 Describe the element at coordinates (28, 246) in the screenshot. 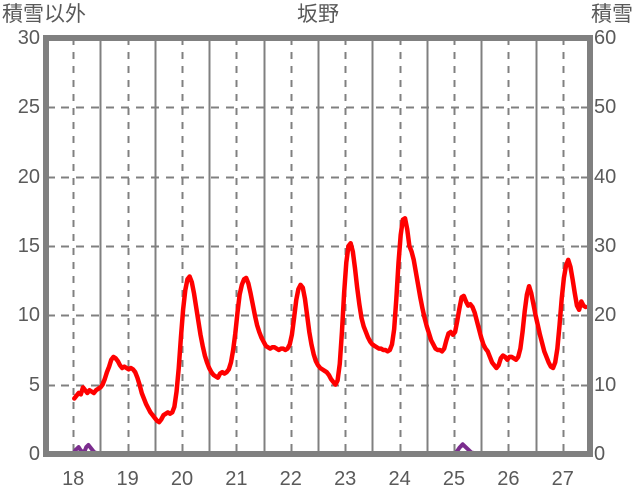

I see `left-axis-tick-15: 15` at that location.